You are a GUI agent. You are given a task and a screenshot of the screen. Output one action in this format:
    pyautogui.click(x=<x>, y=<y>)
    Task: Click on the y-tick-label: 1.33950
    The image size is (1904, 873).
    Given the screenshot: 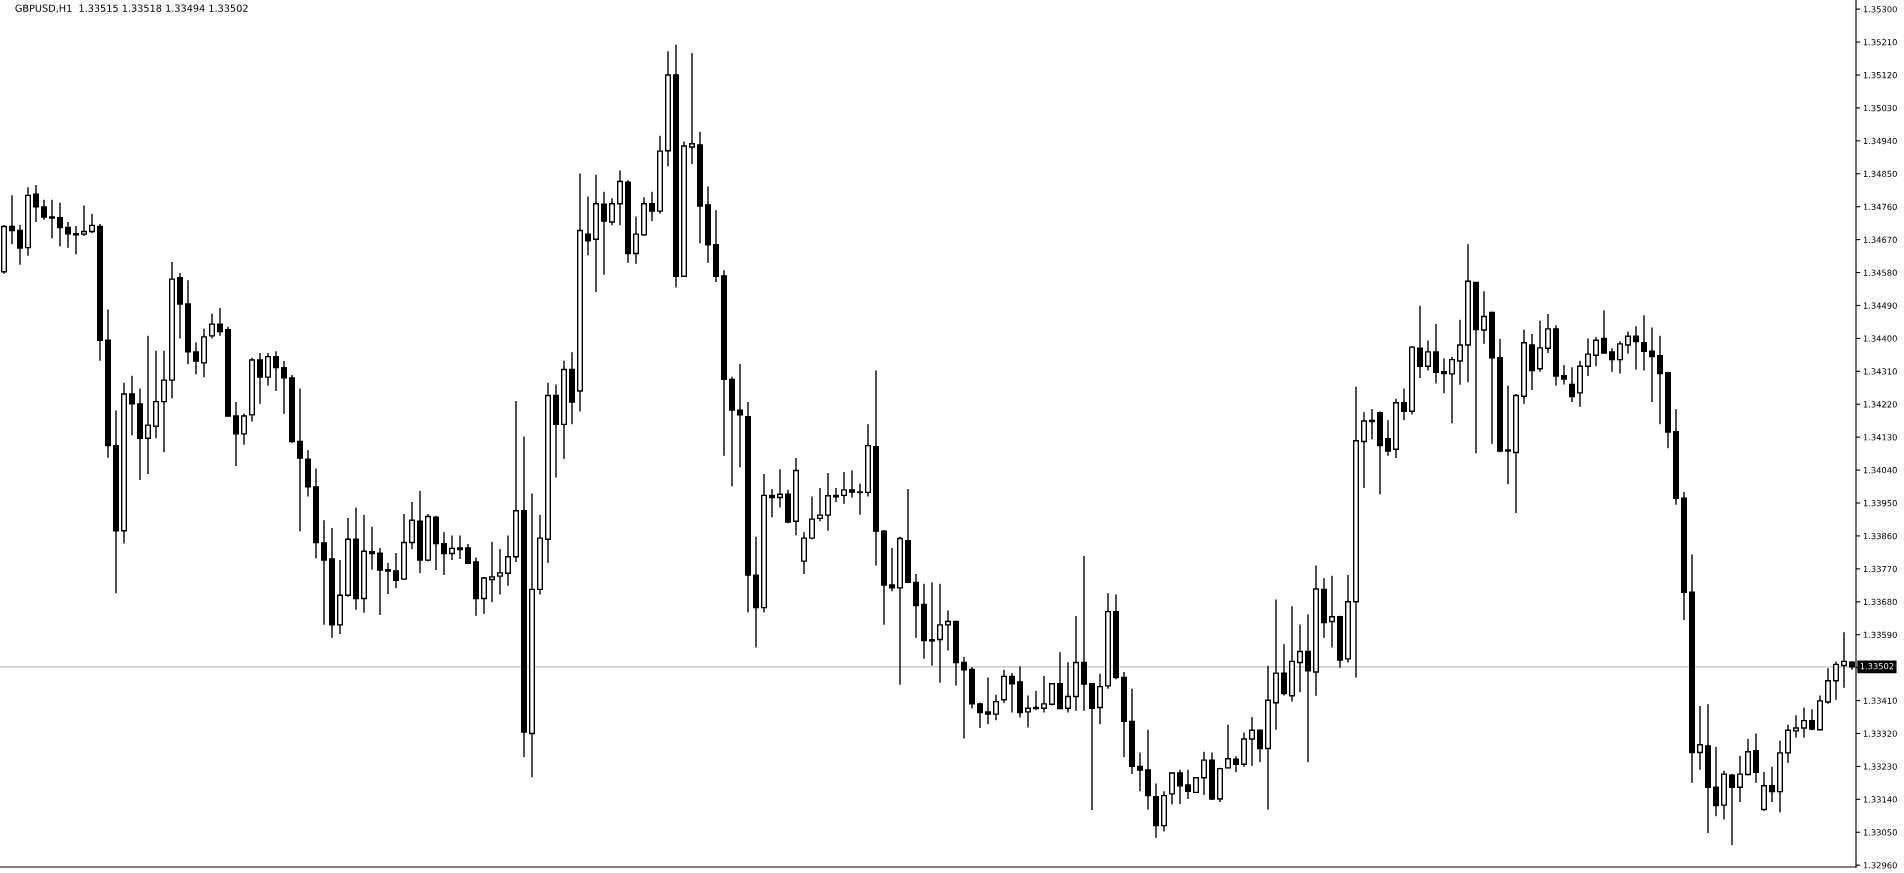 What is the action you would take?
    pyautogui.click(x=1880, y=503)
    